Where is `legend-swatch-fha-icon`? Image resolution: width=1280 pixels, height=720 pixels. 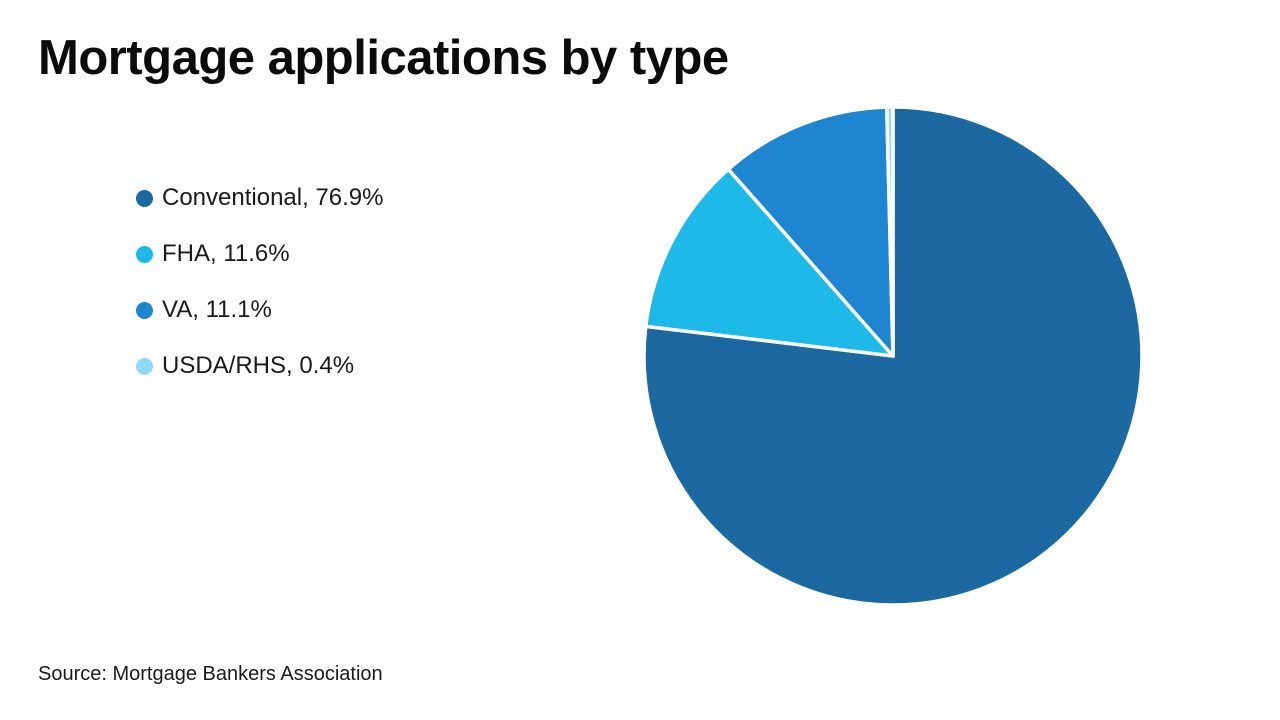
legend-swatch-fha-icon is located at coordinates (144, 254).